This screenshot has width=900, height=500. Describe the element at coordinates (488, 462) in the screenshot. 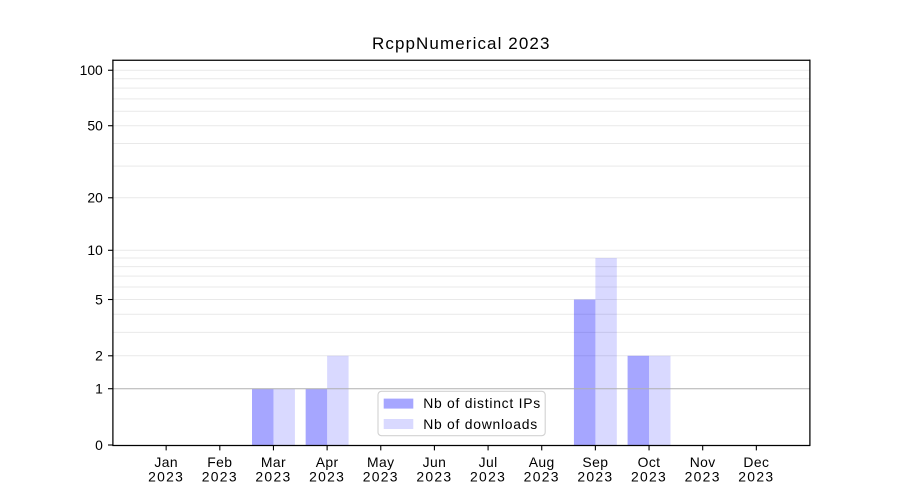

I see `svg-text: Jul` at that location.